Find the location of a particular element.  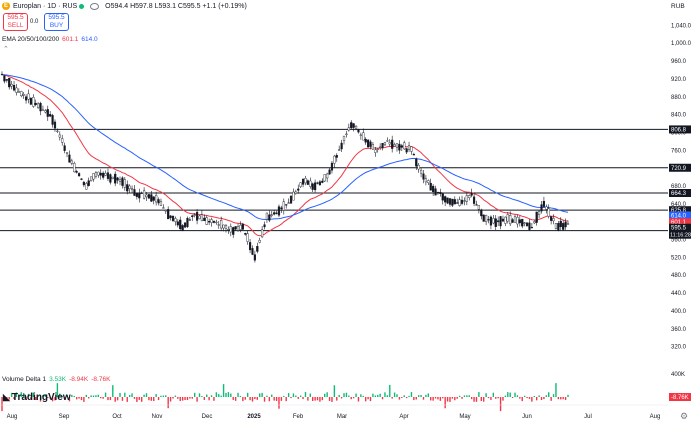

tradingview-logo: ◣ TradingView is located at coordinates (37, 397).